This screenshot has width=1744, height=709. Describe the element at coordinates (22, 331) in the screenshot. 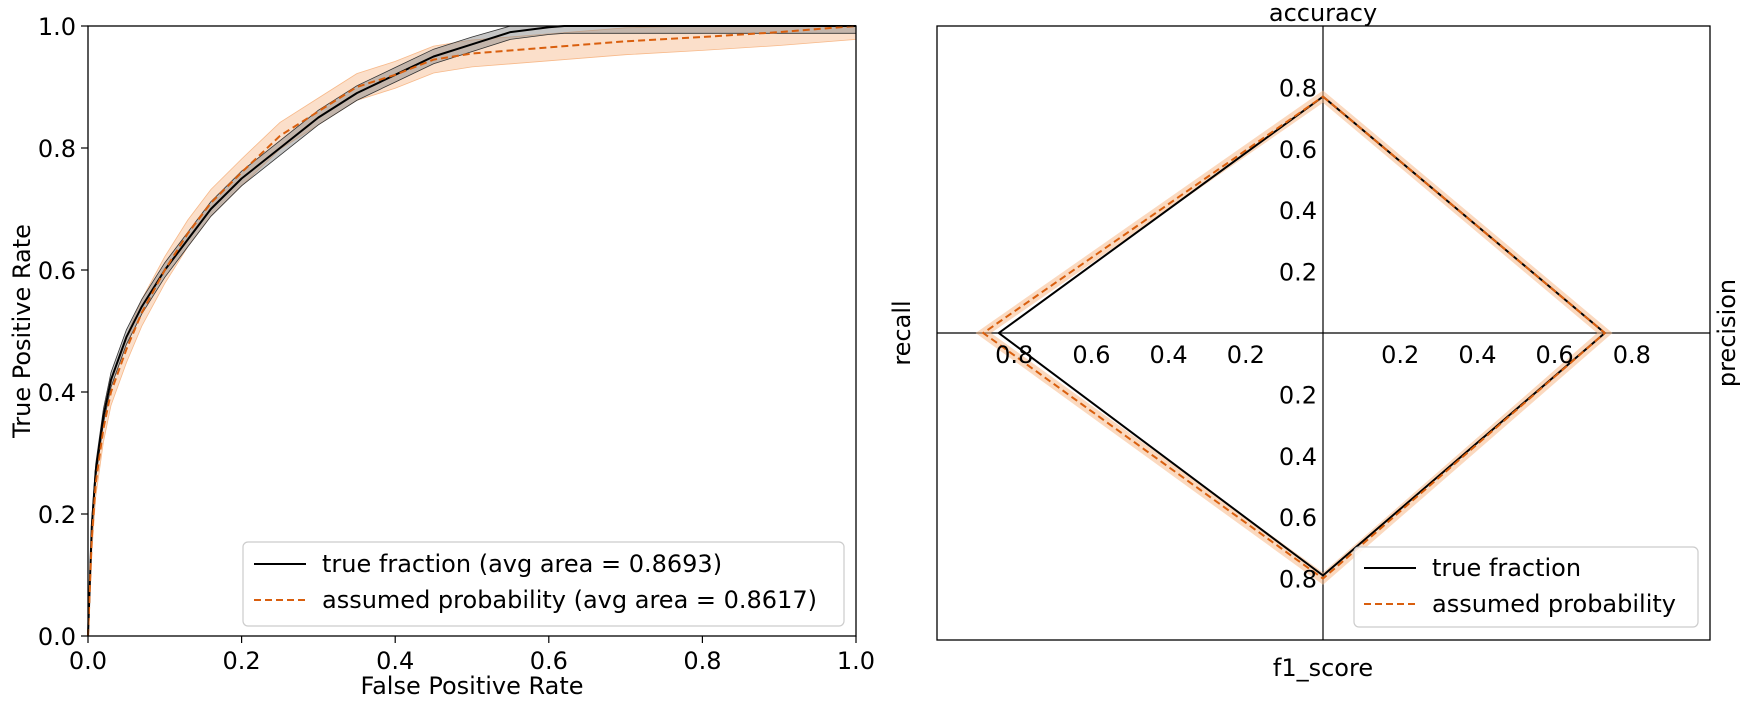

I see `roc-y-axis-label: True Positive Rate` at that location.